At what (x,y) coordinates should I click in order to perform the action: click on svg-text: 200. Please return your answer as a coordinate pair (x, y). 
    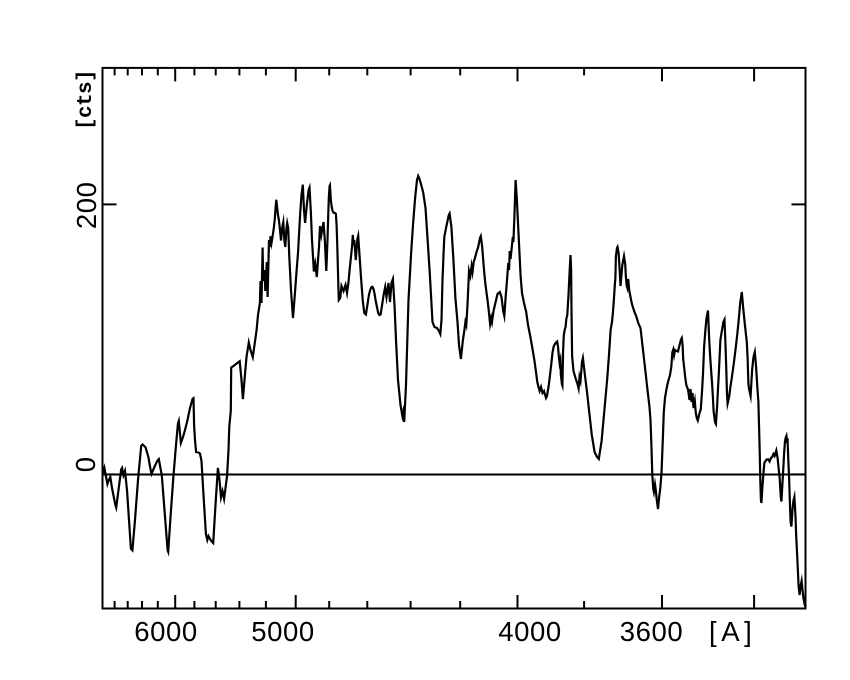
    Looking at the image, I should click on (86, 205).